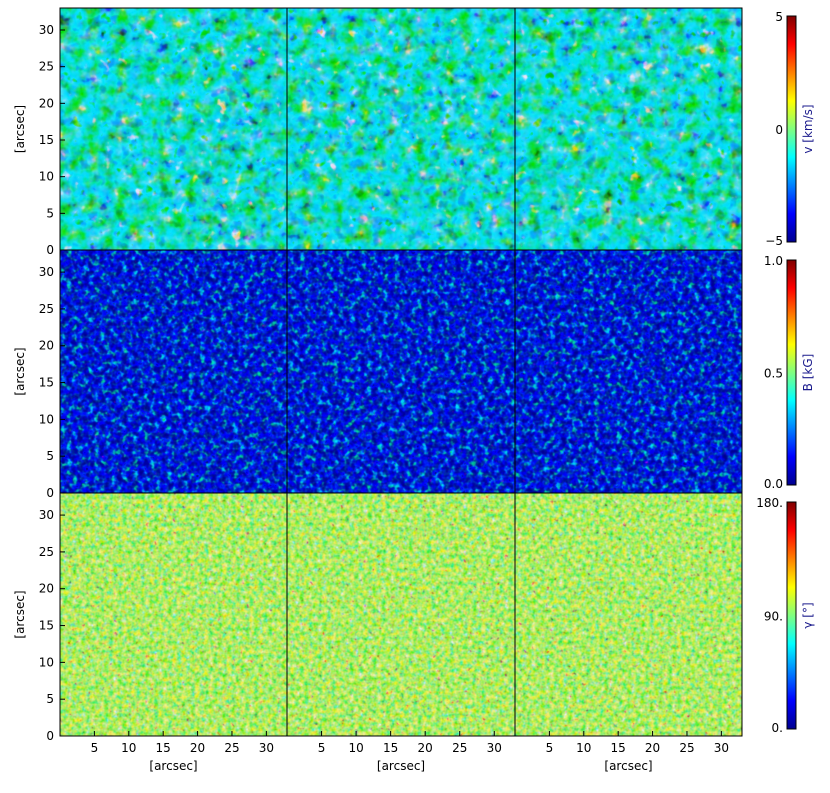 Image resolution: width=830 pixels, height=793 pixels. I want to click on colorbar-tick-label: −5, so click(774, 241).